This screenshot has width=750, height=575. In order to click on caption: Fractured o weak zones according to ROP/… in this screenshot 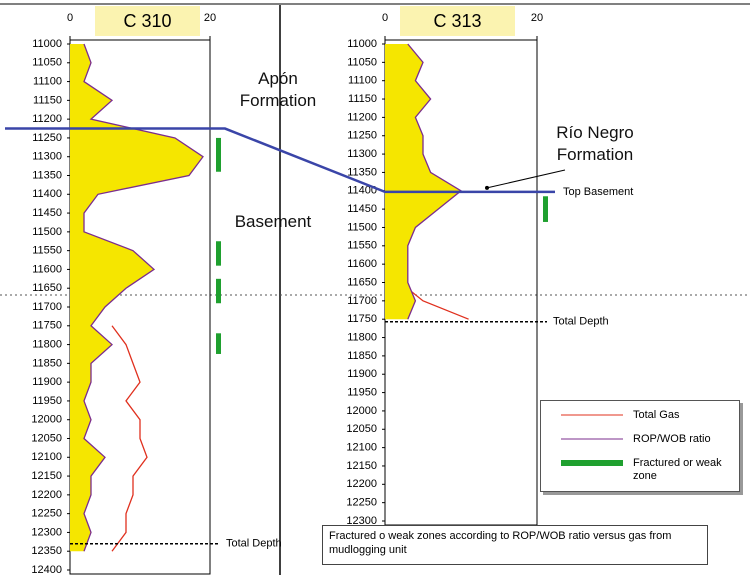, I will do `click(515, 545)`.